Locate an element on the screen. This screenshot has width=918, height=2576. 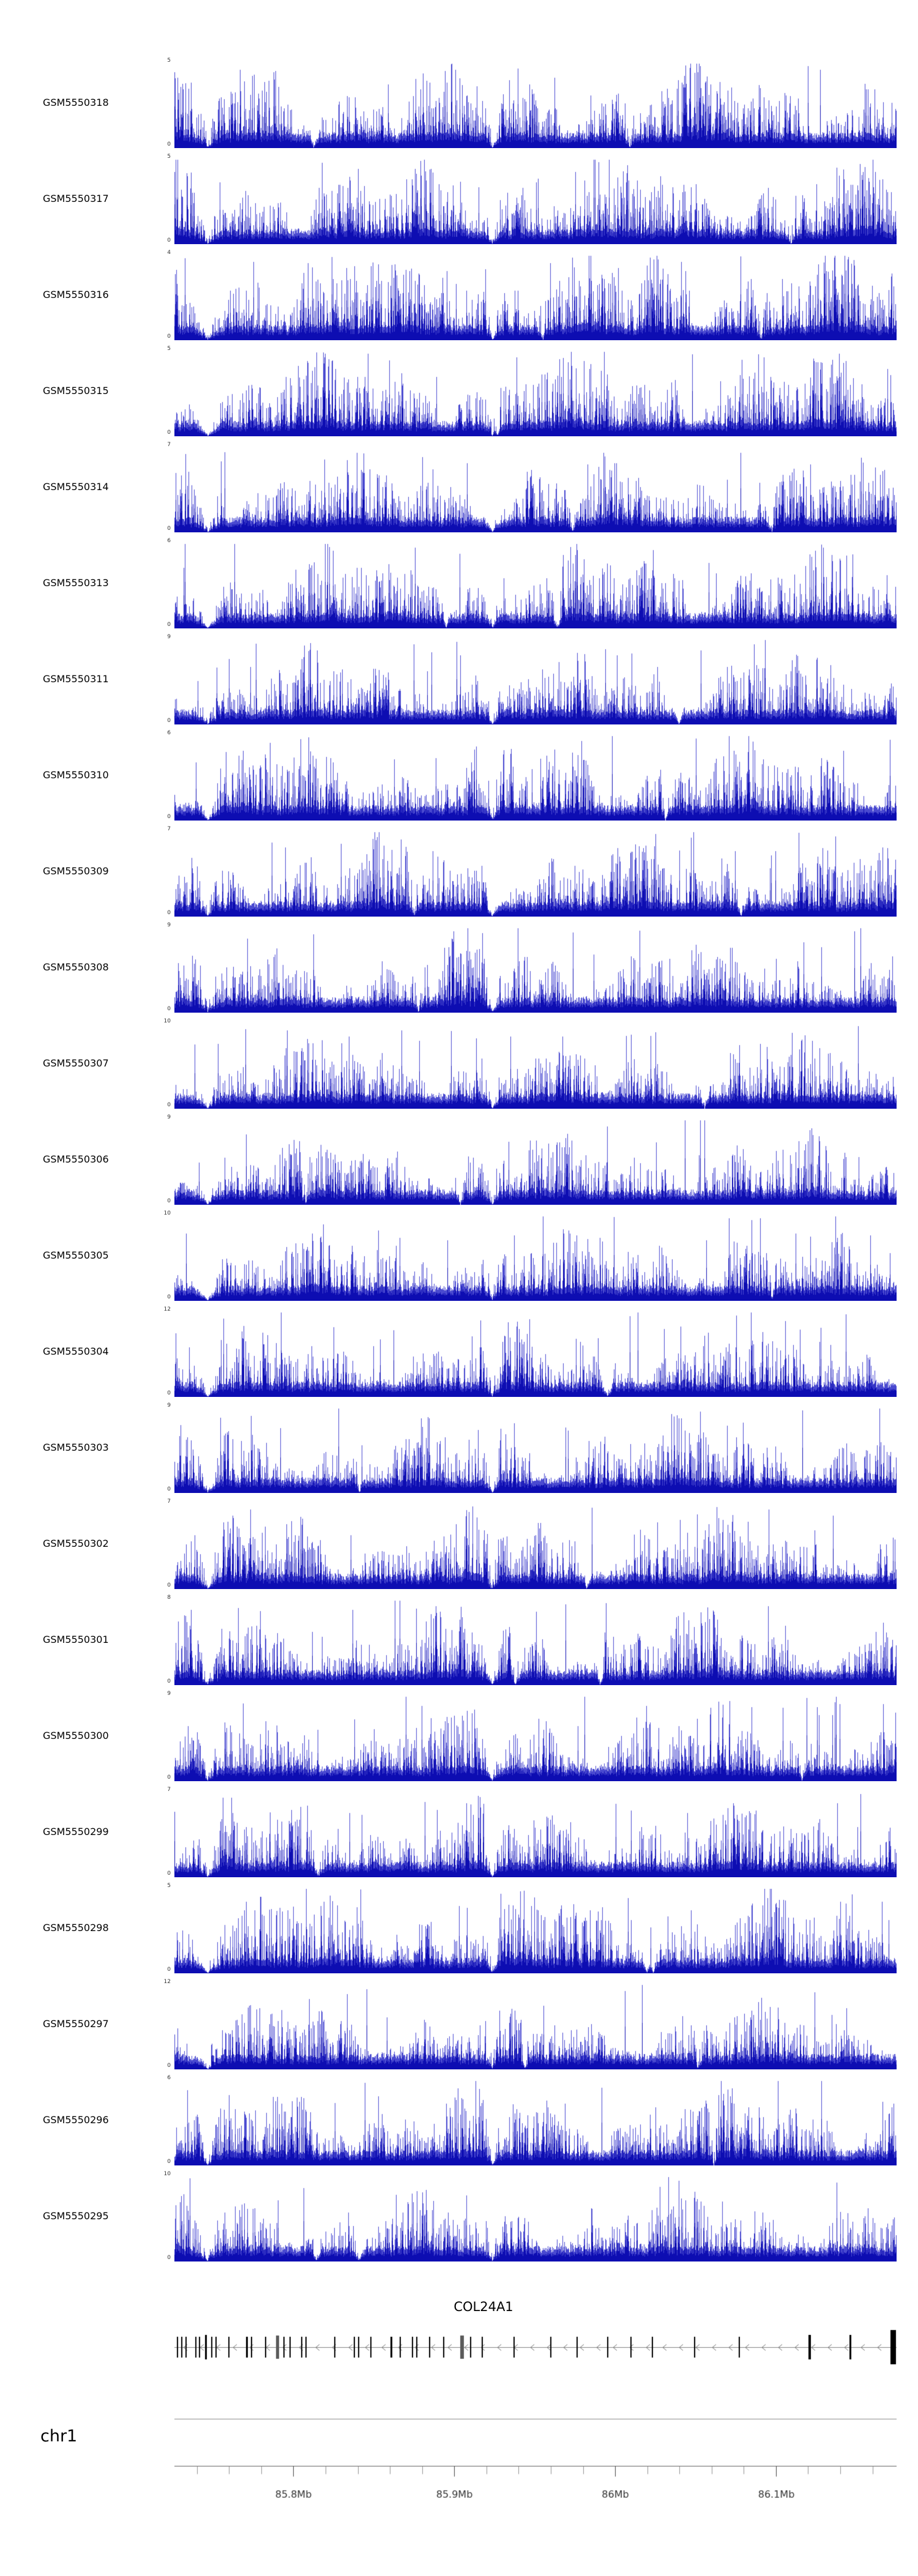
track-label: GSM5550303 is located at coordinates (76, 1447).